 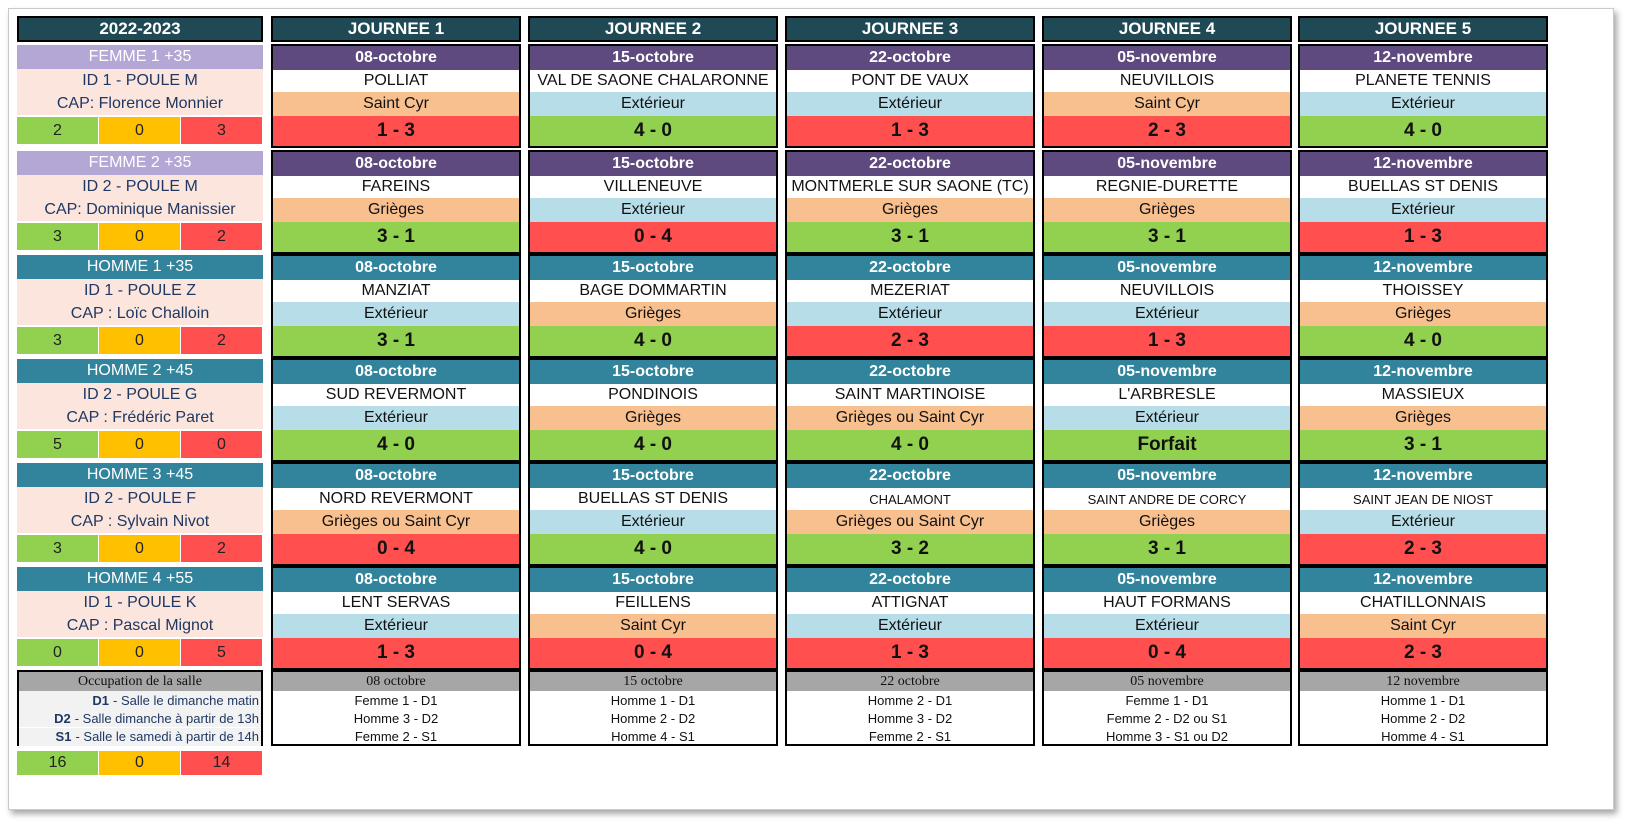 What do you see at coordinates (653, 29) in the screenshot?
I see `journee-header: JOURNEE 2` at bounding box center [653, 29].